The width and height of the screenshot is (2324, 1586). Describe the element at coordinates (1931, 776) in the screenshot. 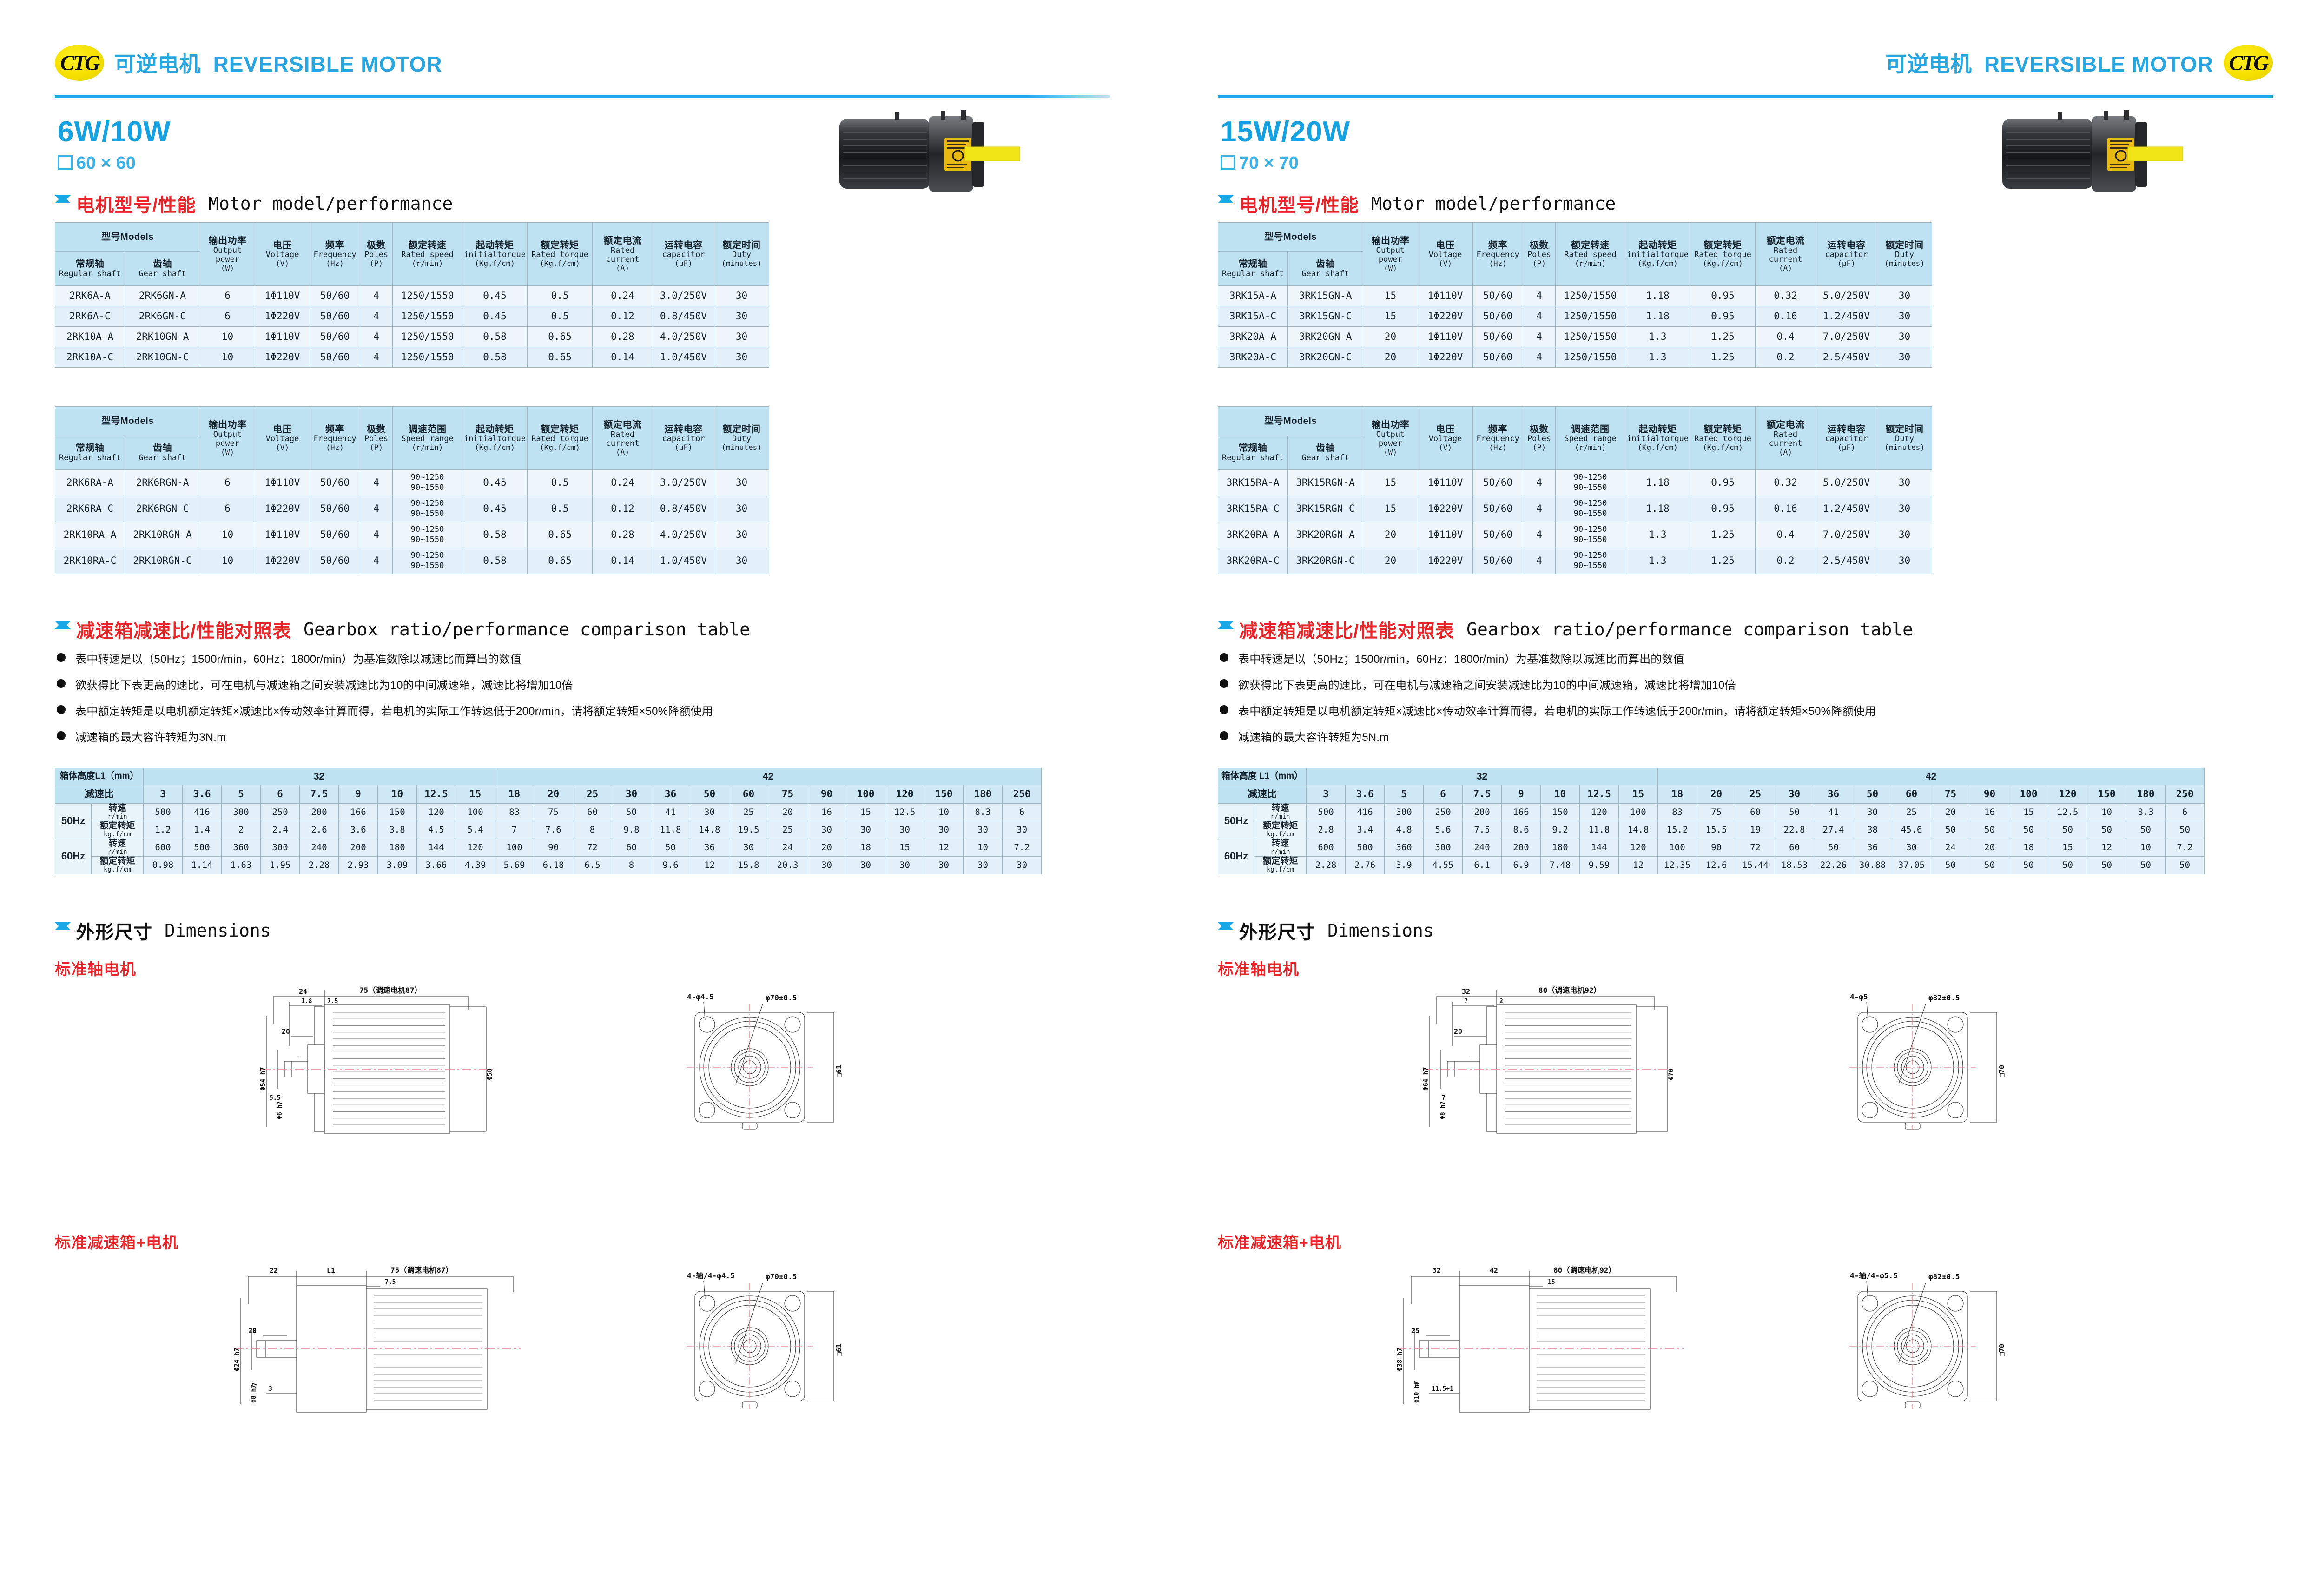

I see `gbx-group-1: 42` at that location.